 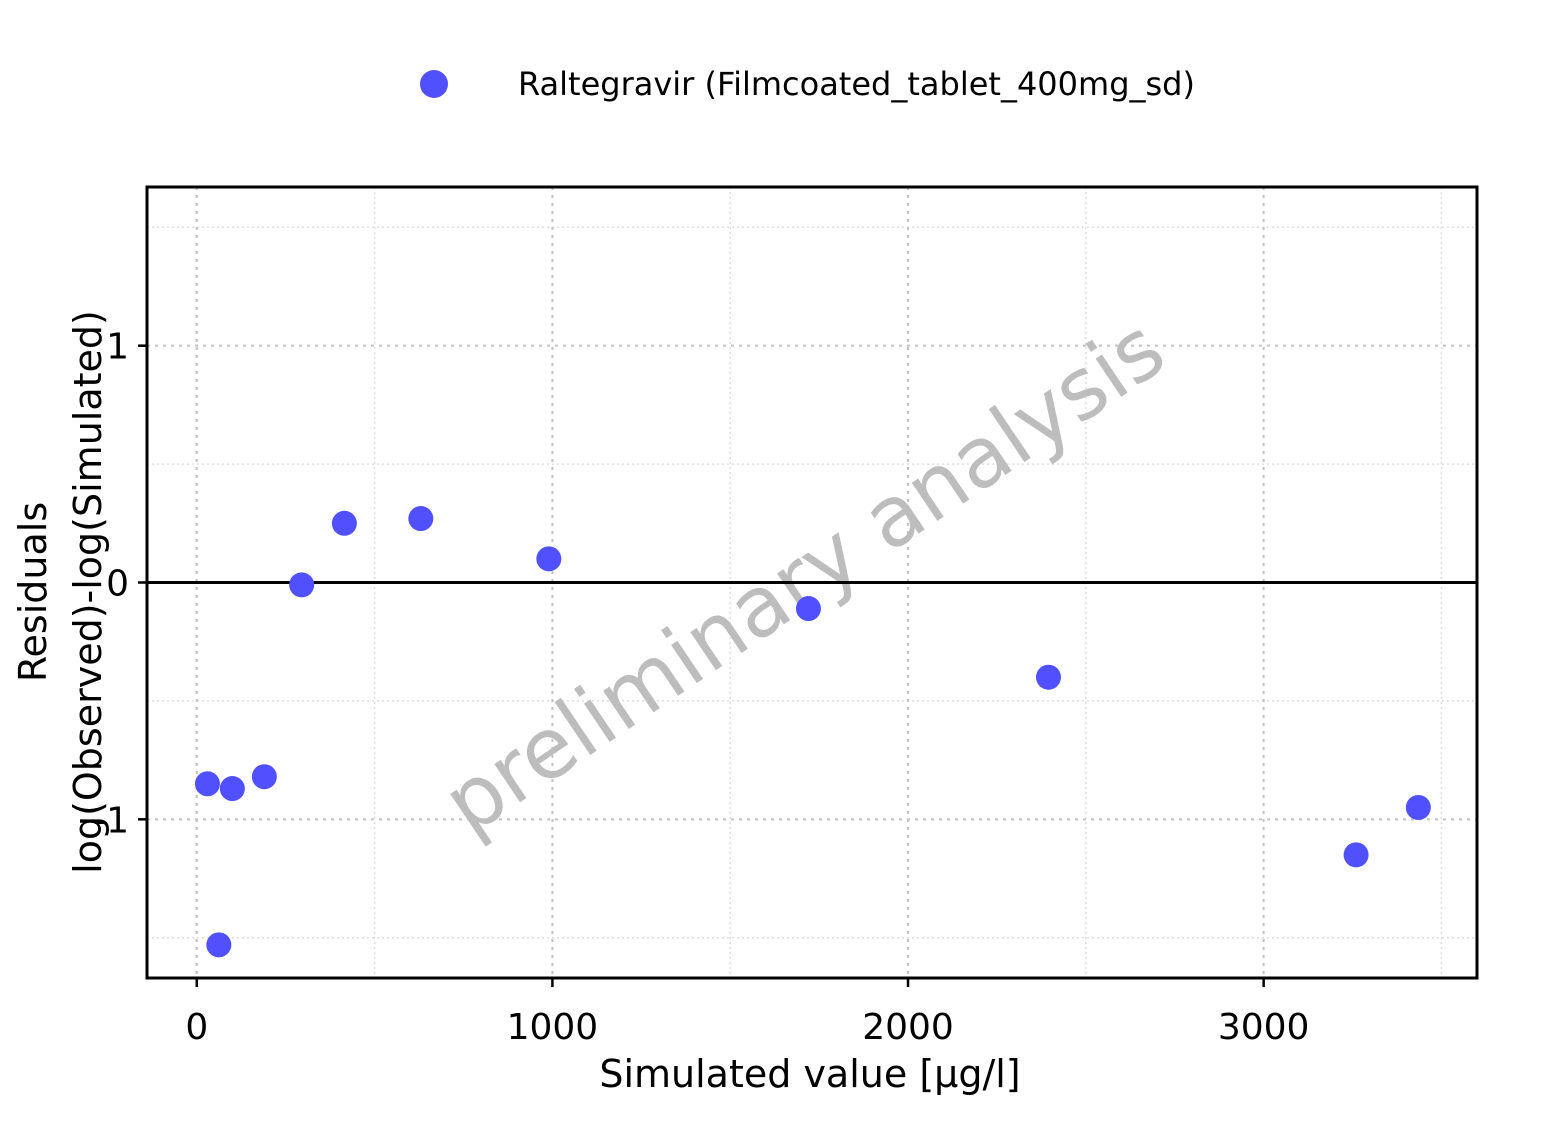 What do you see at coordinates (88, 592) in the screenshot?
I see `y-axis-title-line2: log(Observed)-log(Simulated)` at bounding box center [88, 592].